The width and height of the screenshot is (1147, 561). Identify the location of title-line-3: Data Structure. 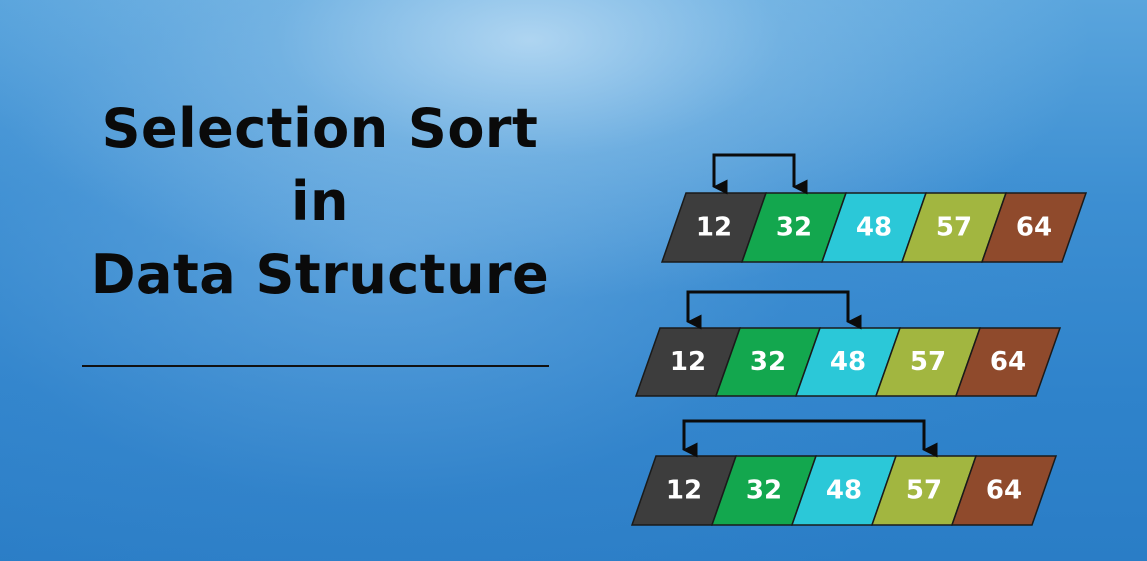
(320, 274).